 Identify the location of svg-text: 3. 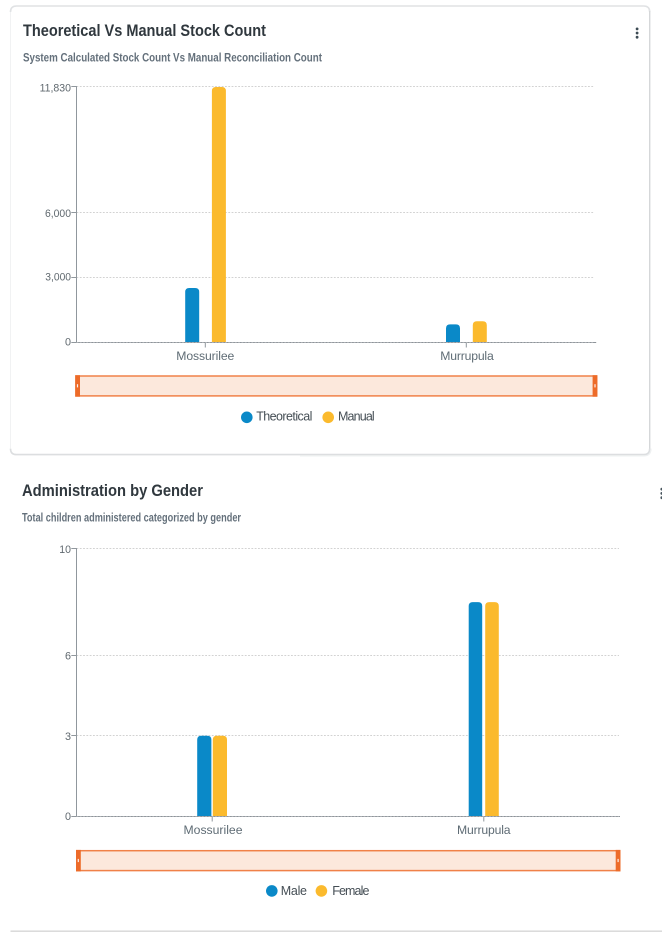
(68, 737).